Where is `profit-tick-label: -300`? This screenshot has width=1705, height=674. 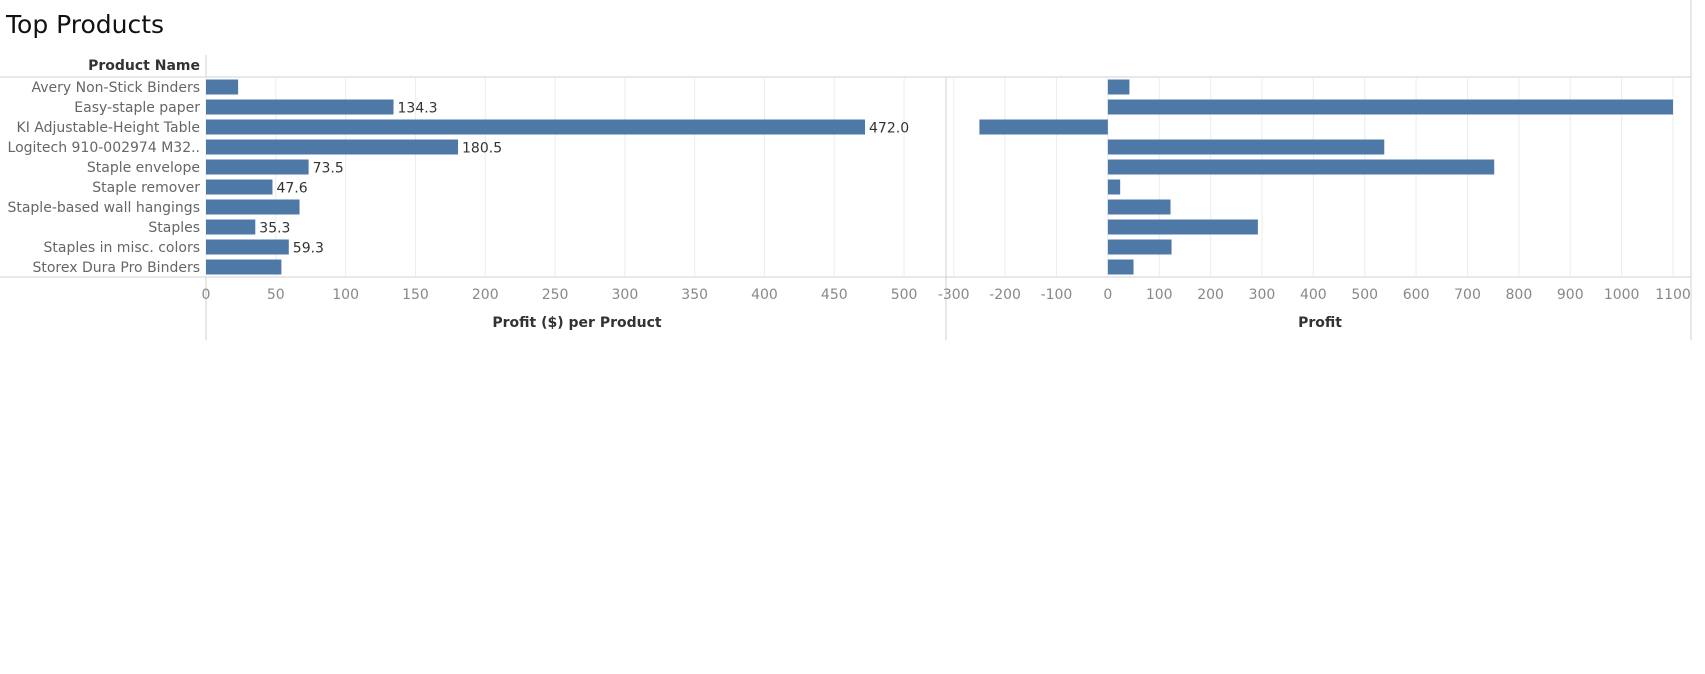 profit-tick-label: -300 is located at coordinates (954, 295).